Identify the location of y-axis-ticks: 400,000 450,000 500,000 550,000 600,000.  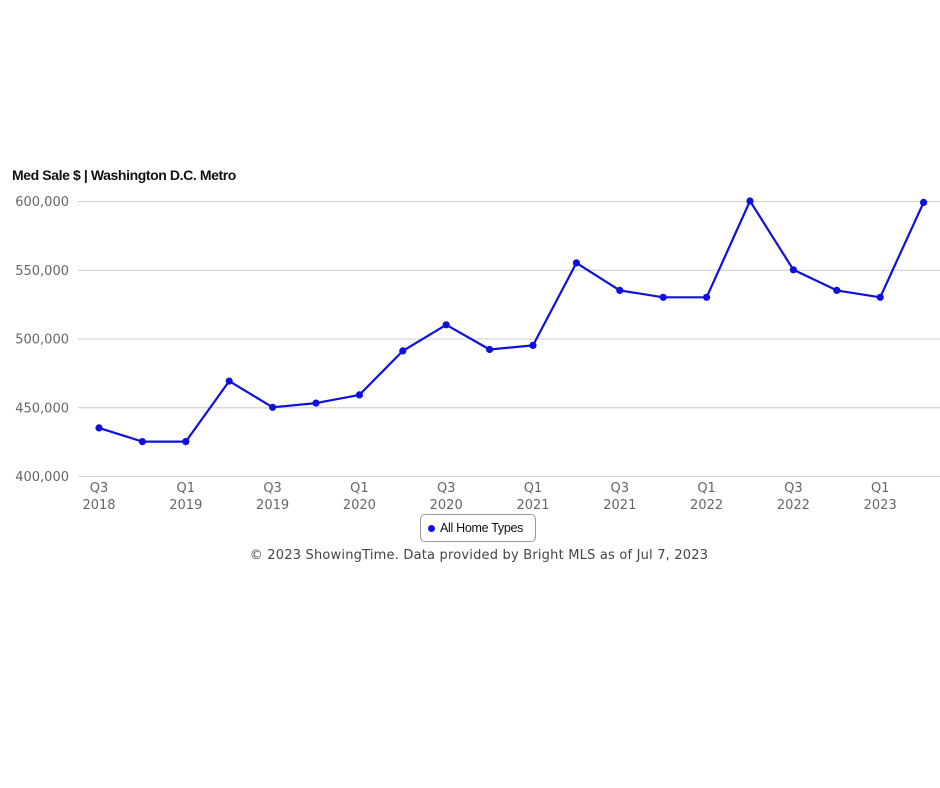
(42, 340).